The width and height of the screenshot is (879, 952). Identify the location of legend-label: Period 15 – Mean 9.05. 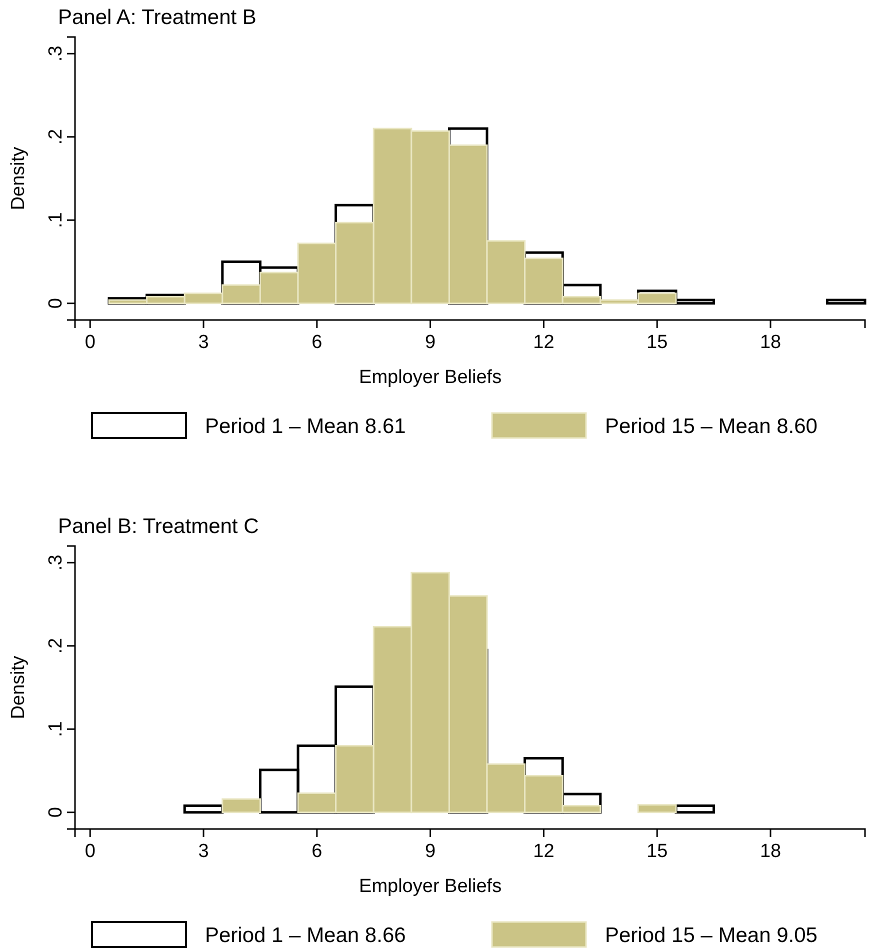
(711, 935).